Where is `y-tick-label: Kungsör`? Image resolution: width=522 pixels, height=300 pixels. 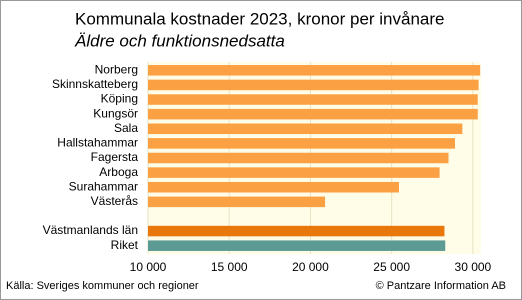 y-tick-label: Kungsör is located at coordinates (115, 113).